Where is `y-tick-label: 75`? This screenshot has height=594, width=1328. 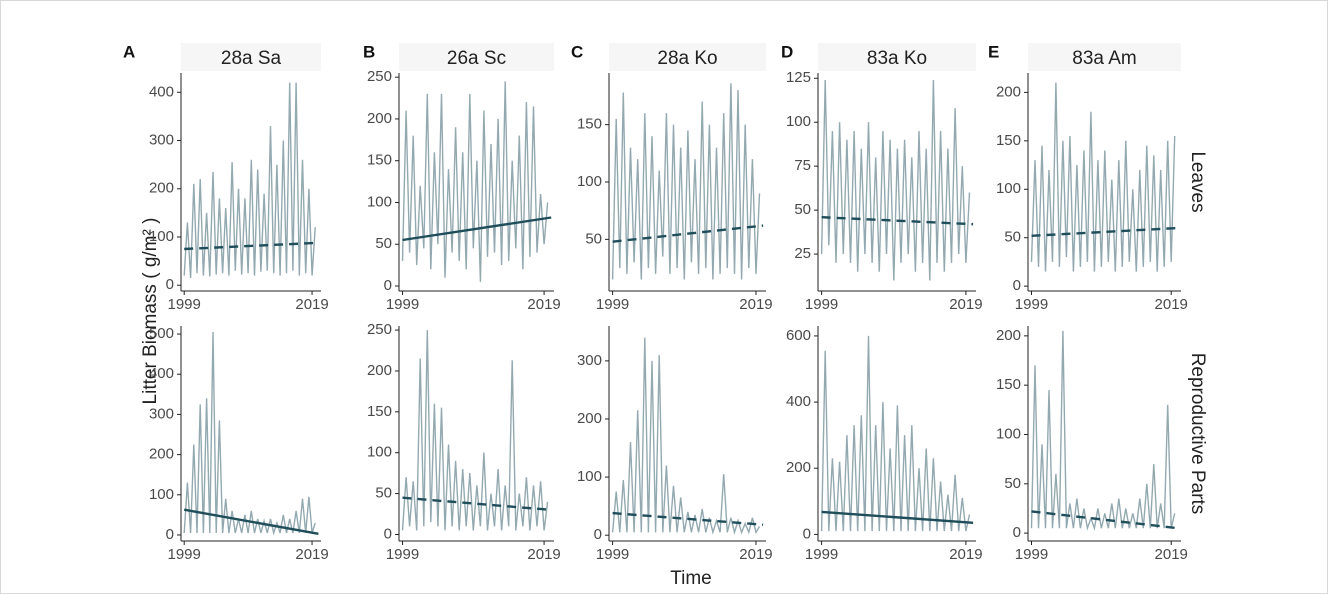 y-tick-label: 75 is located at coordinates (802, 165).